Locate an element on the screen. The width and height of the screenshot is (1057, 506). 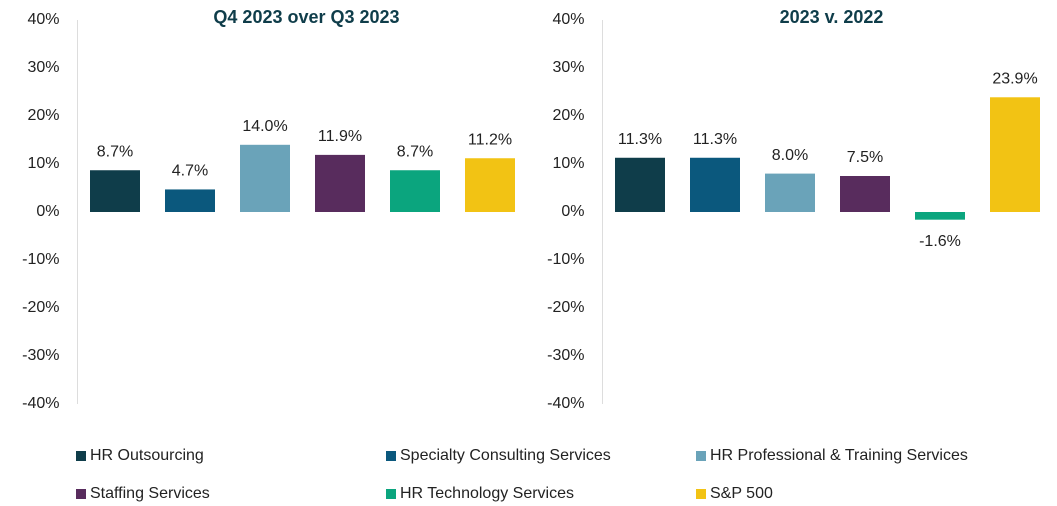
data-label: 4.7% is located at coordinates (190, 171).